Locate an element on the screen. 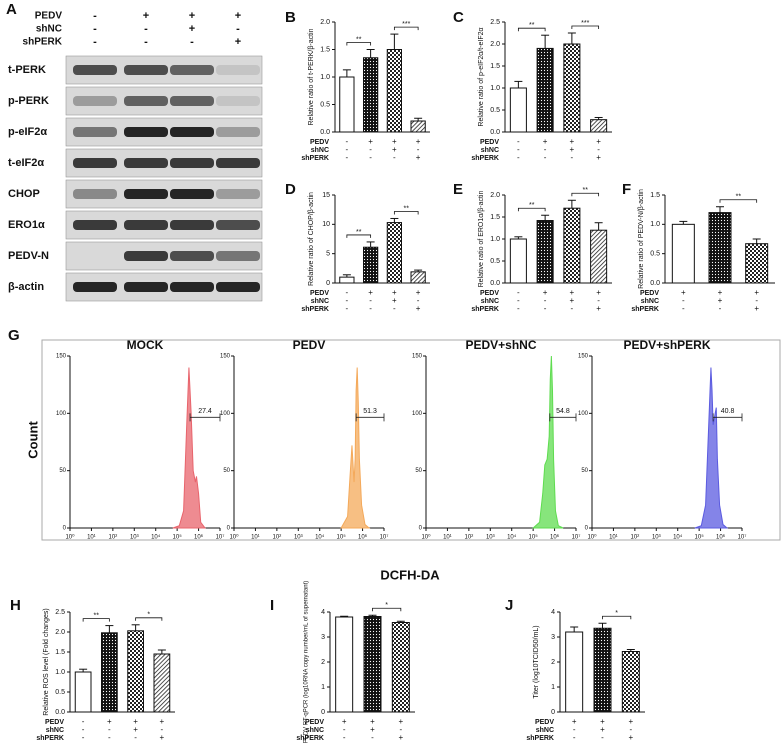 The height and width of the screenshot is (753, 784). panel-letter: I is located at coordinates (272, 605).